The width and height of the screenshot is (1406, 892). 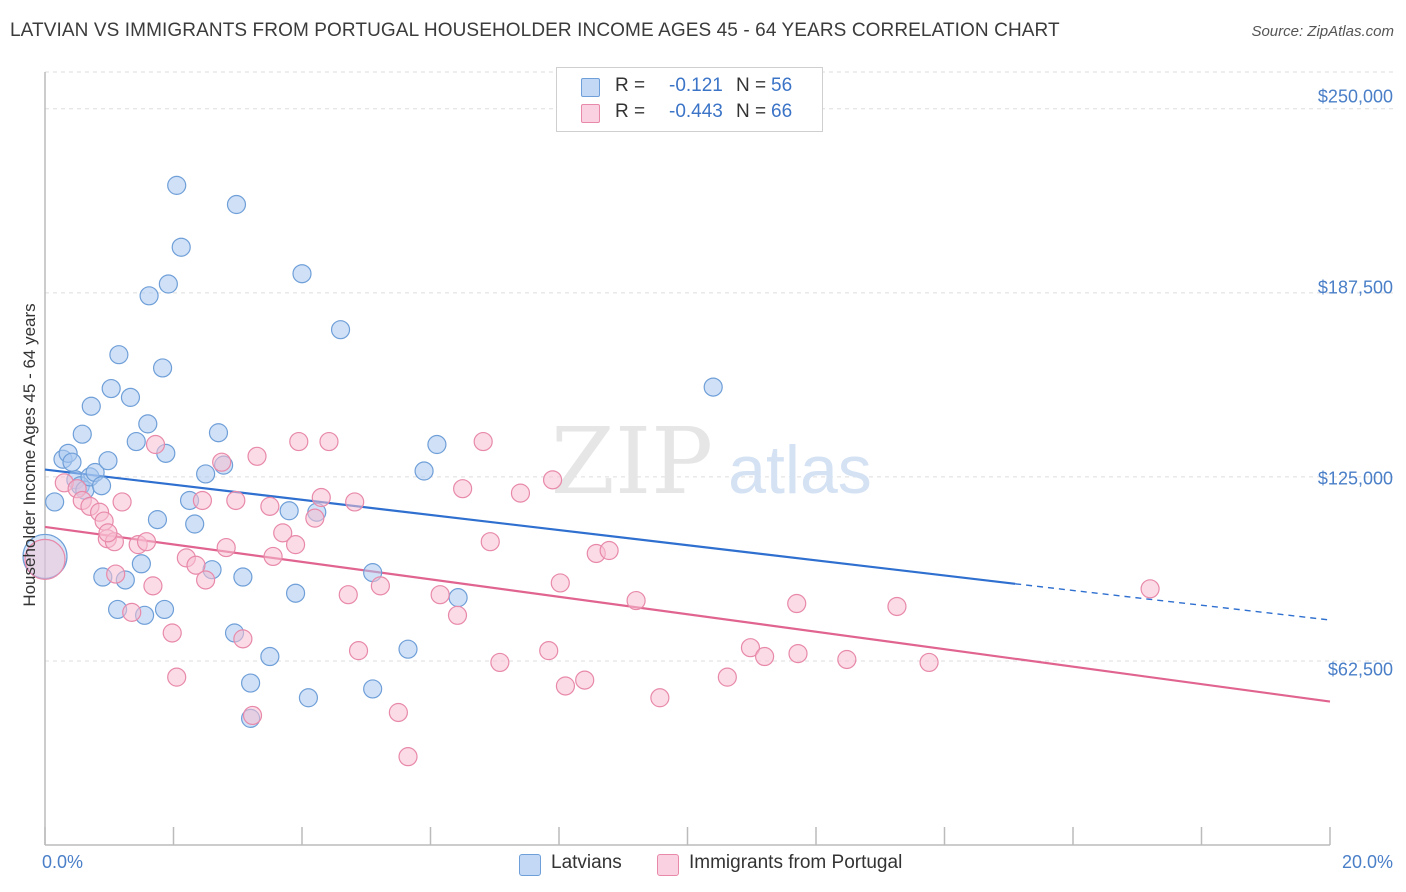 I want to click on portugal-cluster-point, so click(x=45, y=559).